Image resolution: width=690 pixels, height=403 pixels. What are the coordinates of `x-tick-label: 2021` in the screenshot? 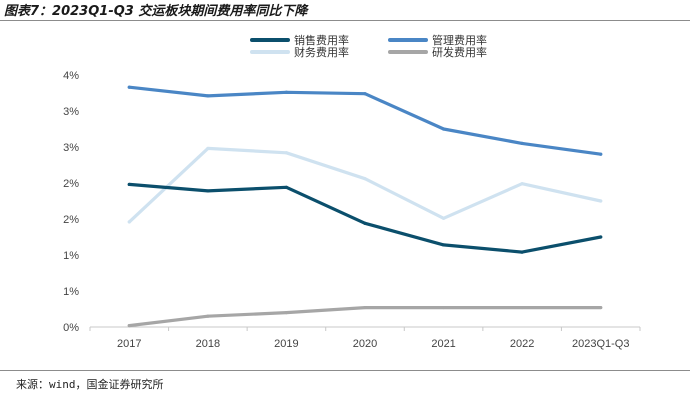 It's located at (443, 344).